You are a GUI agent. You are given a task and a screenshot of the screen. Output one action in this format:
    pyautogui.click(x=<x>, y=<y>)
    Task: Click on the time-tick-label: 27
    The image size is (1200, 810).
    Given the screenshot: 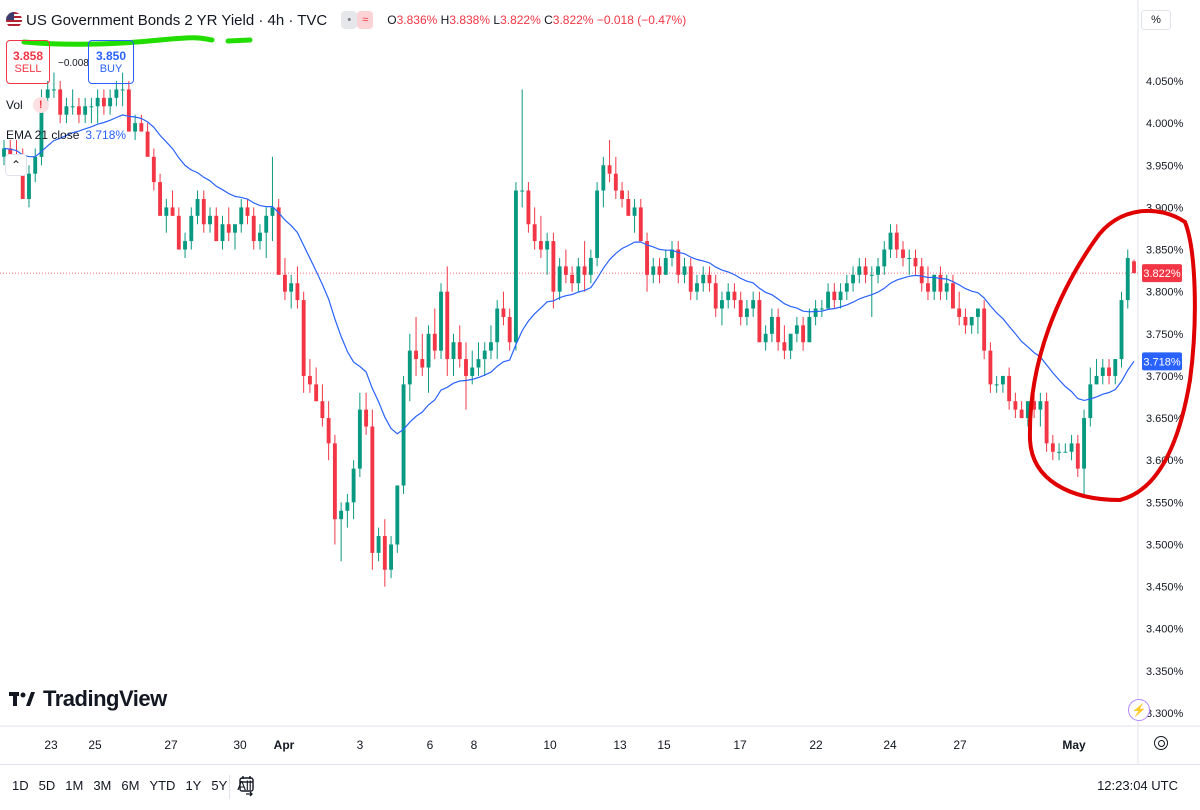 What is the action you would take?
    pyautogui.click(x=171, y=745)
    